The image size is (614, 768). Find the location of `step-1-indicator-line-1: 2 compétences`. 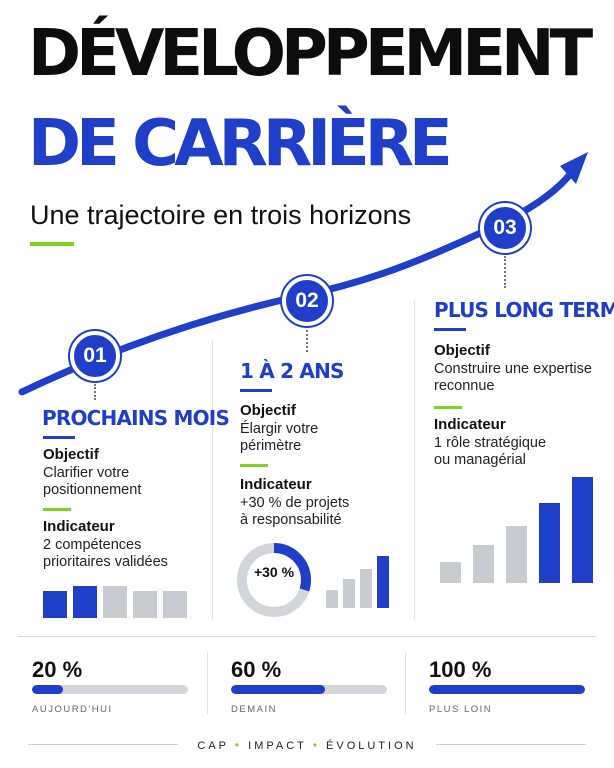

step-1-indicator-line-1: 2 compétences is located at coordinates (92, 545).